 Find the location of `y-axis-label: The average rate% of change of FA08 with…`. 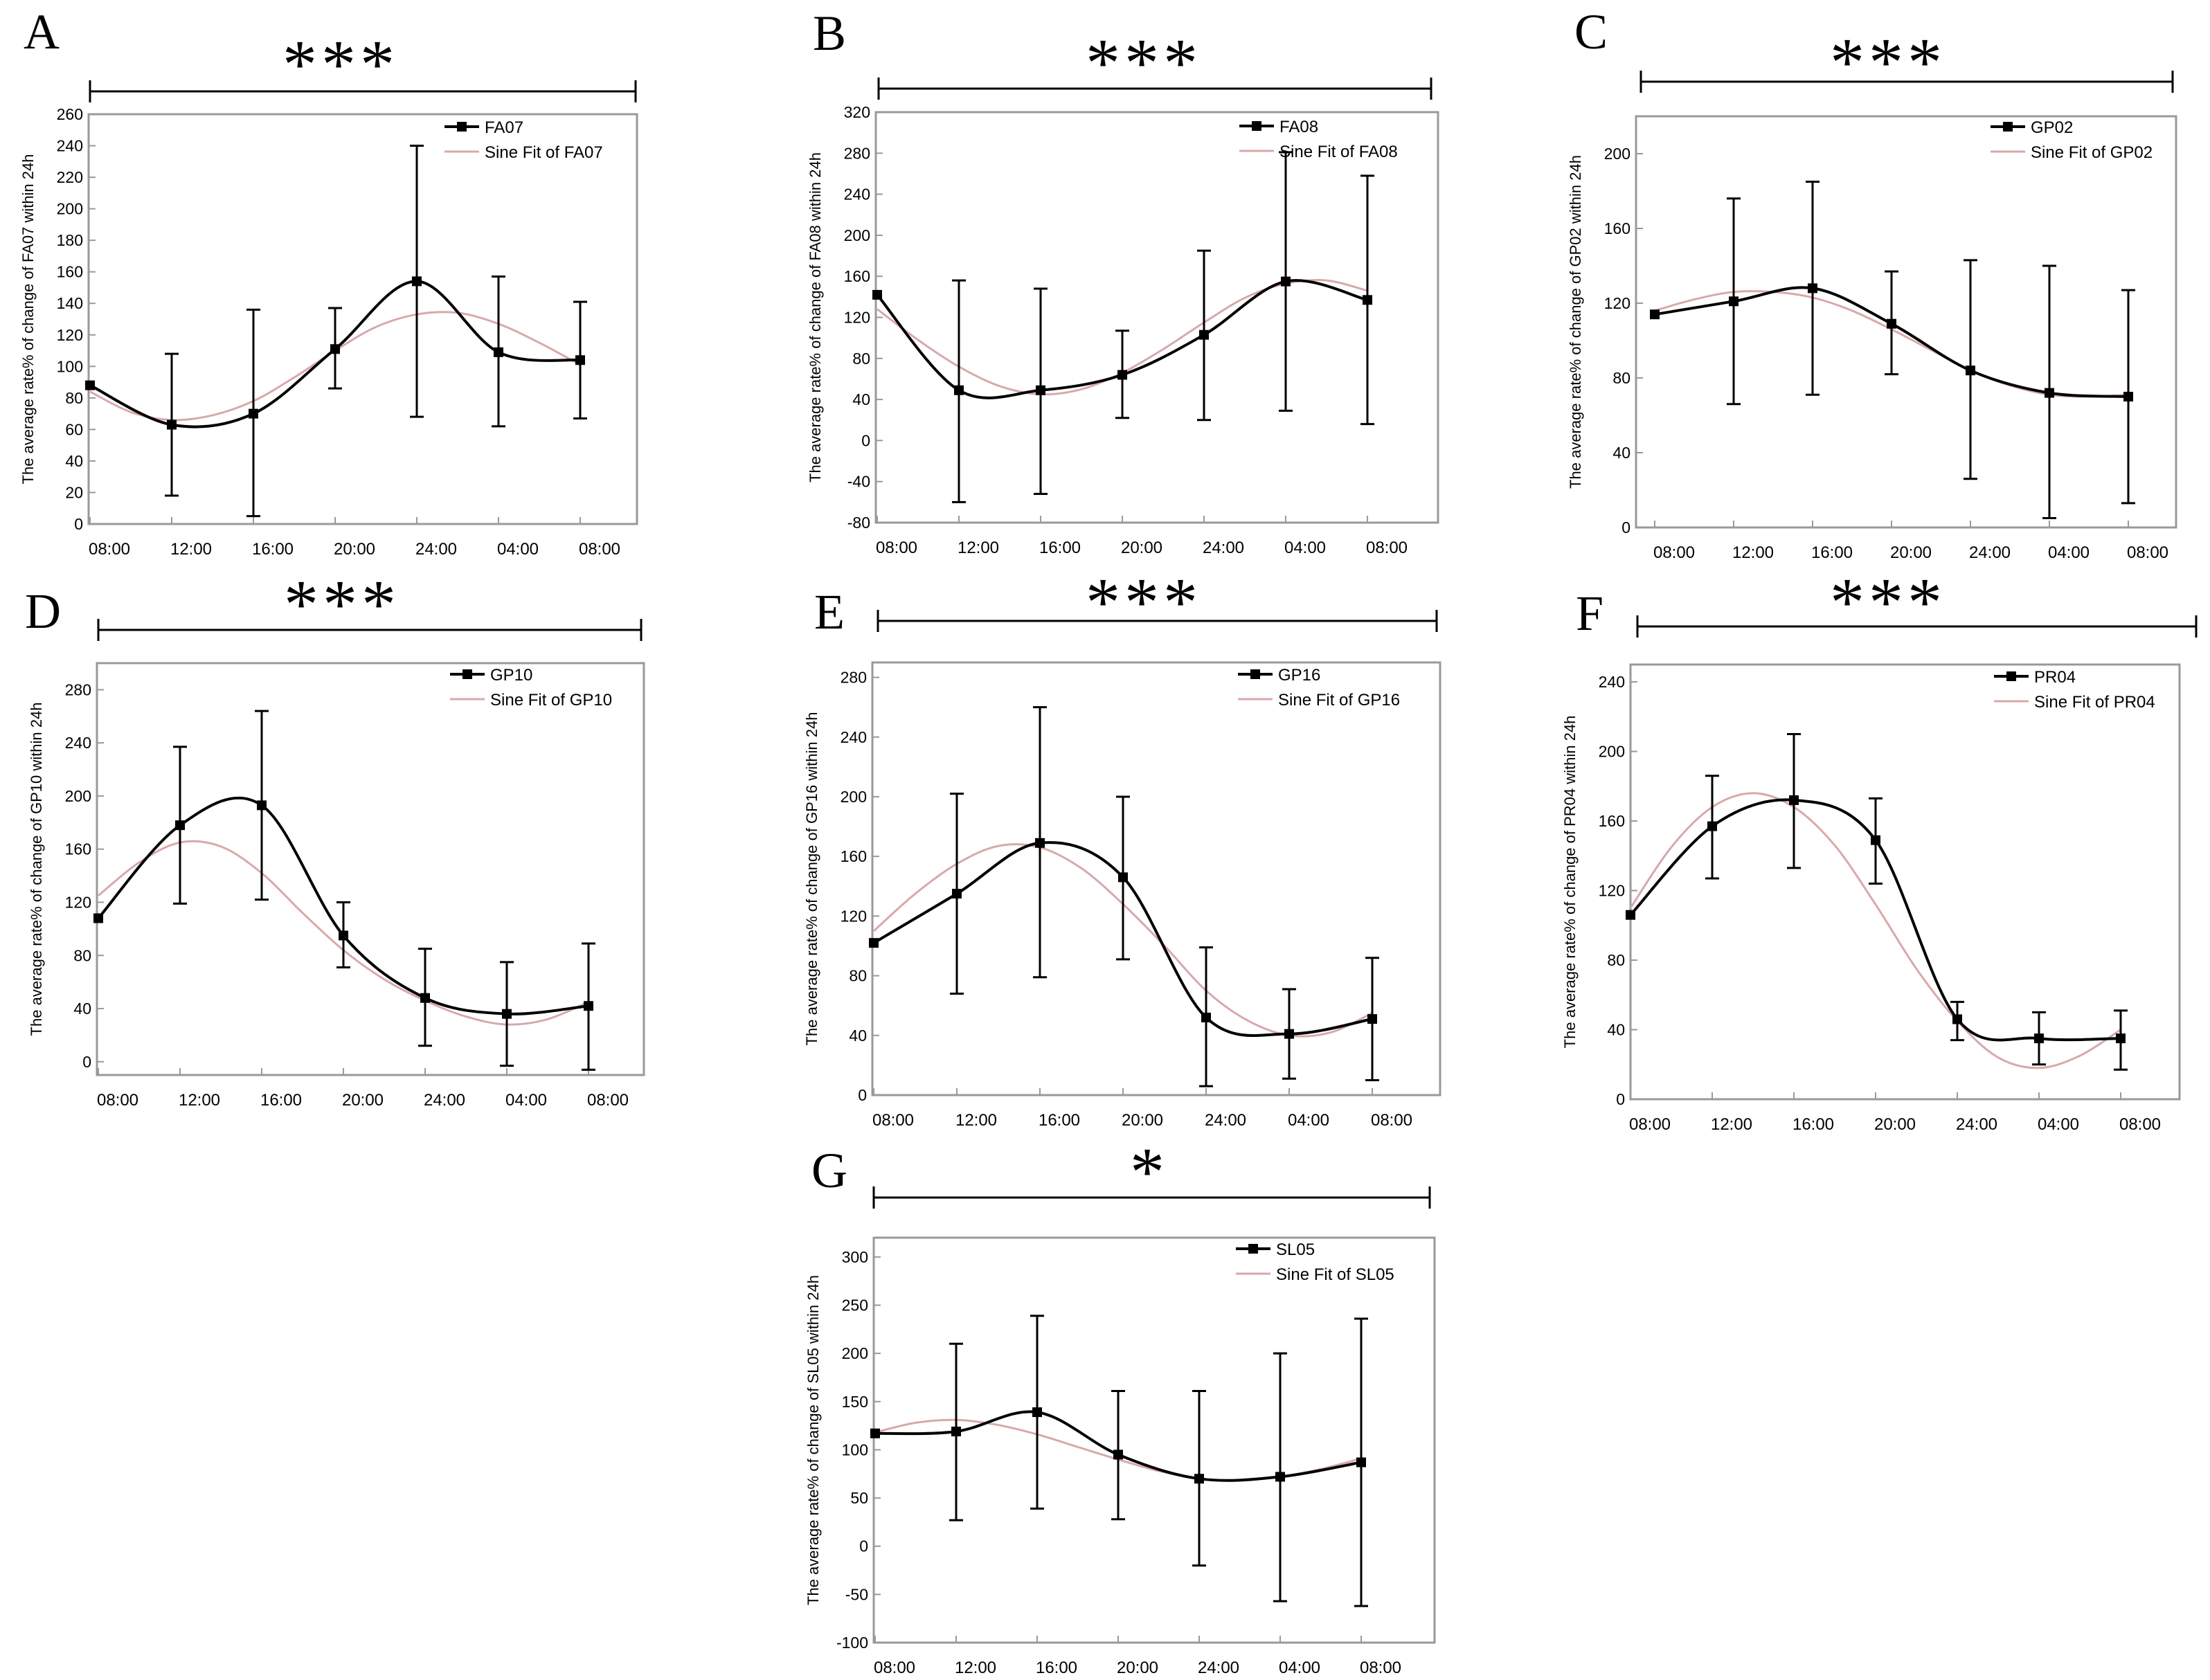

y-axis-label: The average rate% of change of FA08 with… is located at coordinates (815, 317).